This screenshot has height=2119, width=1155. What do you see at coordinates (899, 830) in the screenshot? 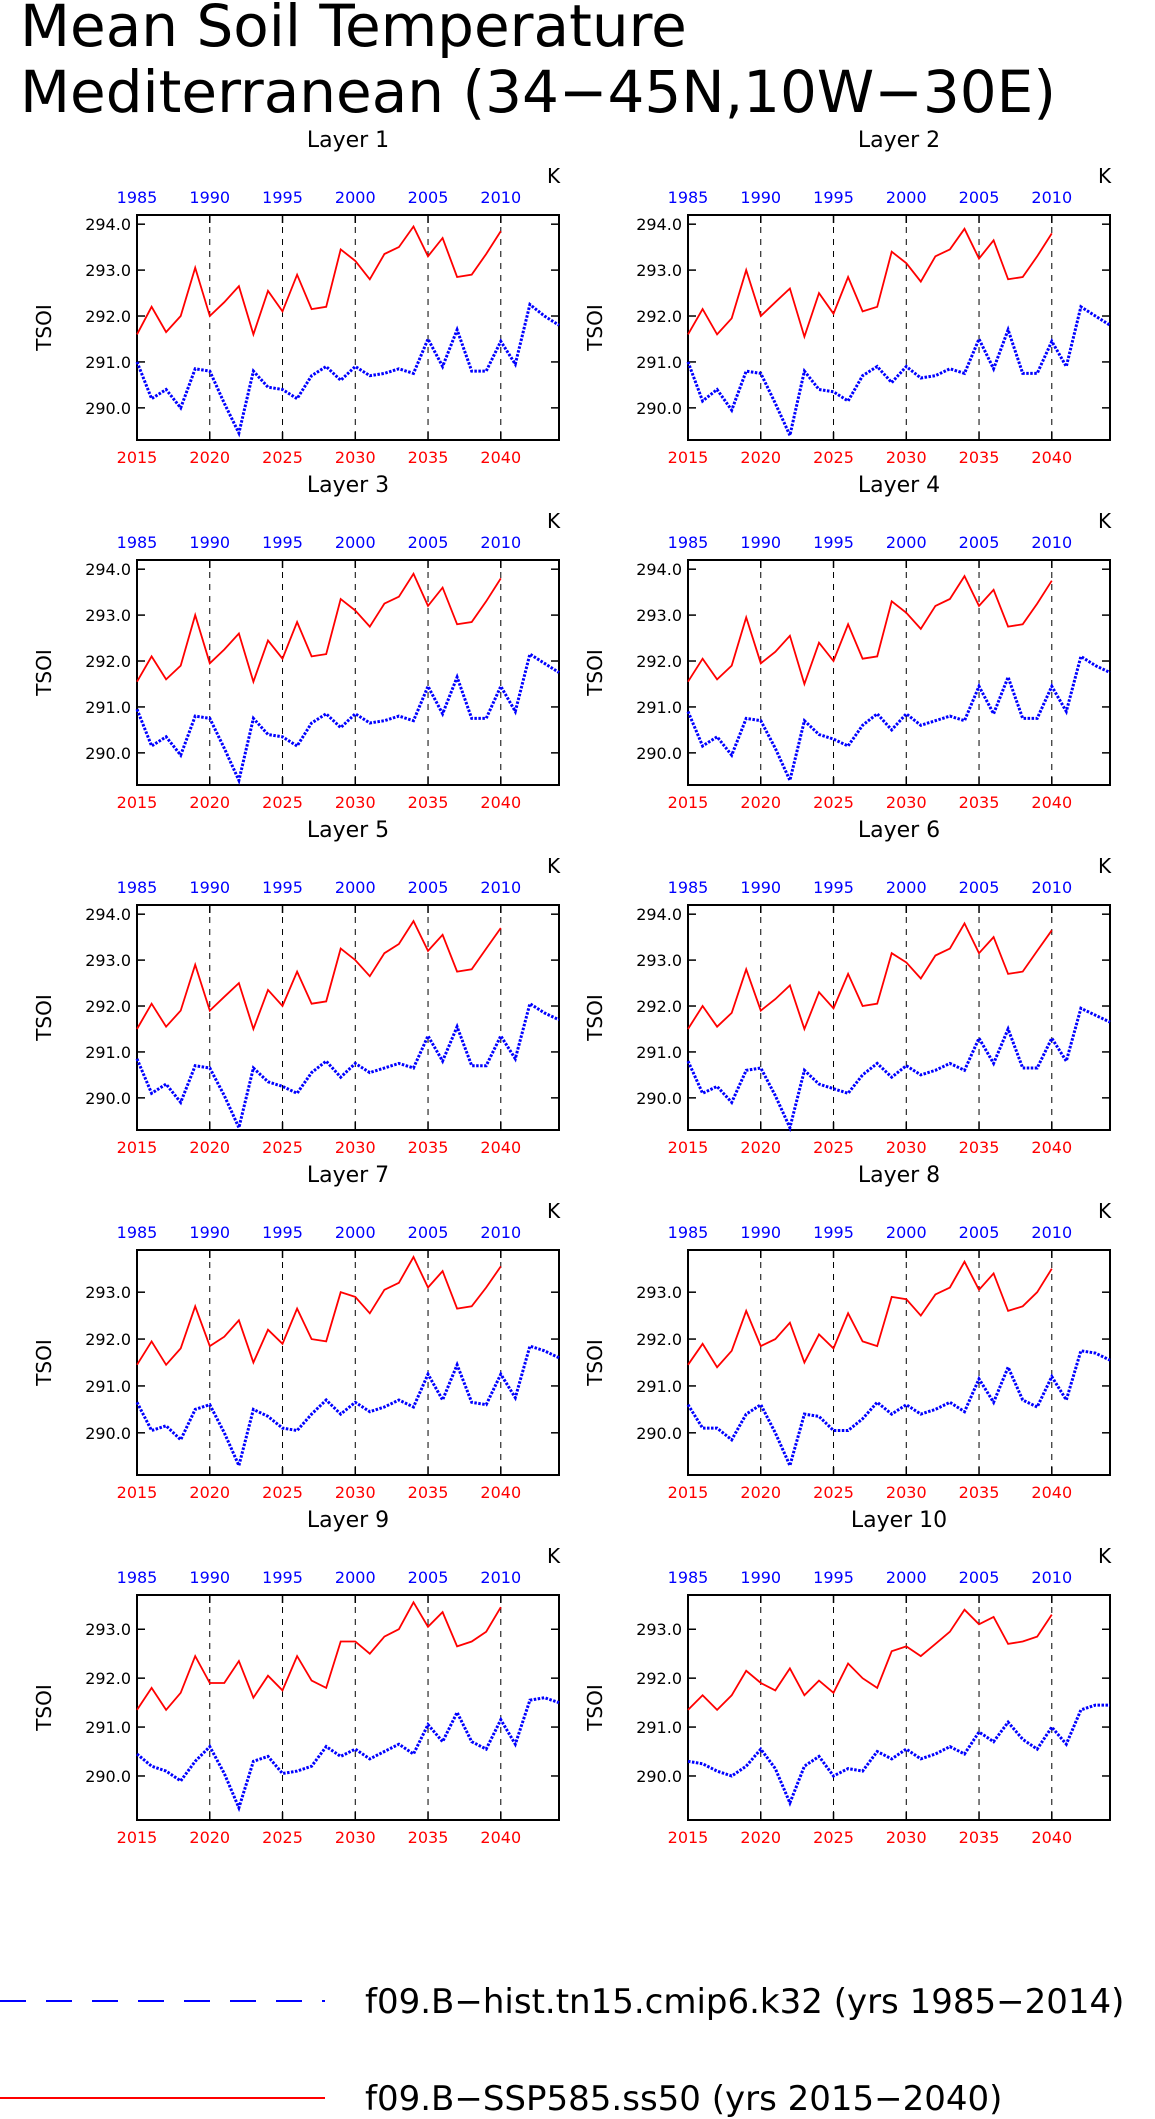
I see `panel-title: Layer 6` at bounding box center [899, 830].